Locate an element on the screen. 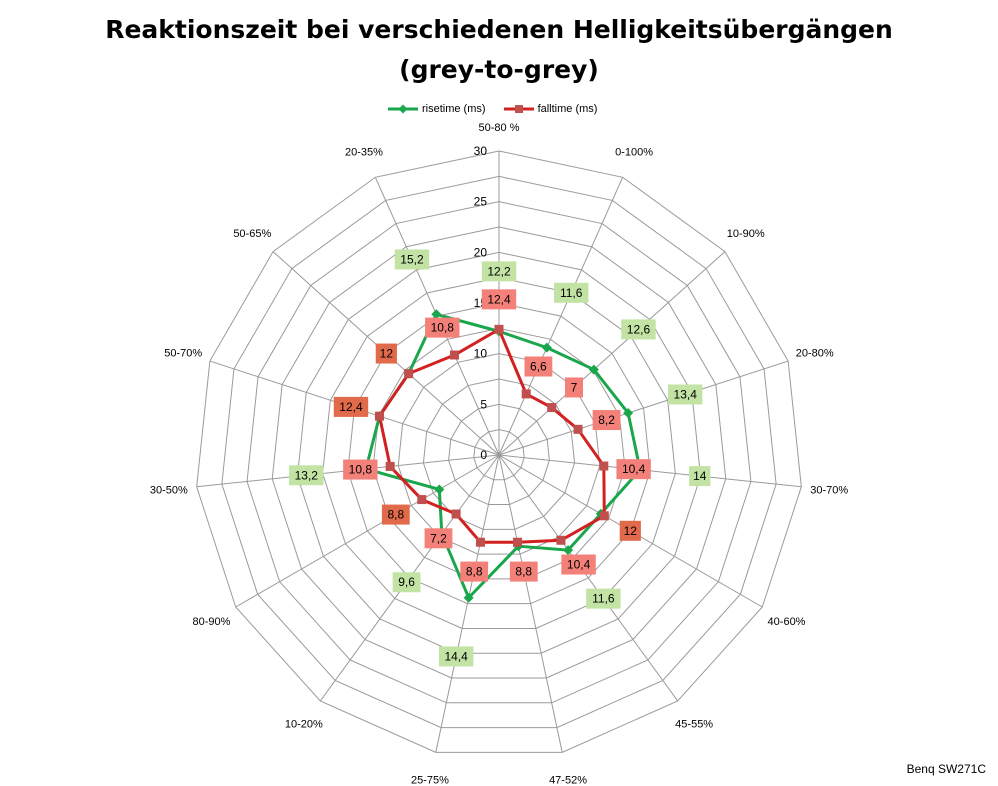  radial-tick-label: 10 is located at coordinates (481, 354).